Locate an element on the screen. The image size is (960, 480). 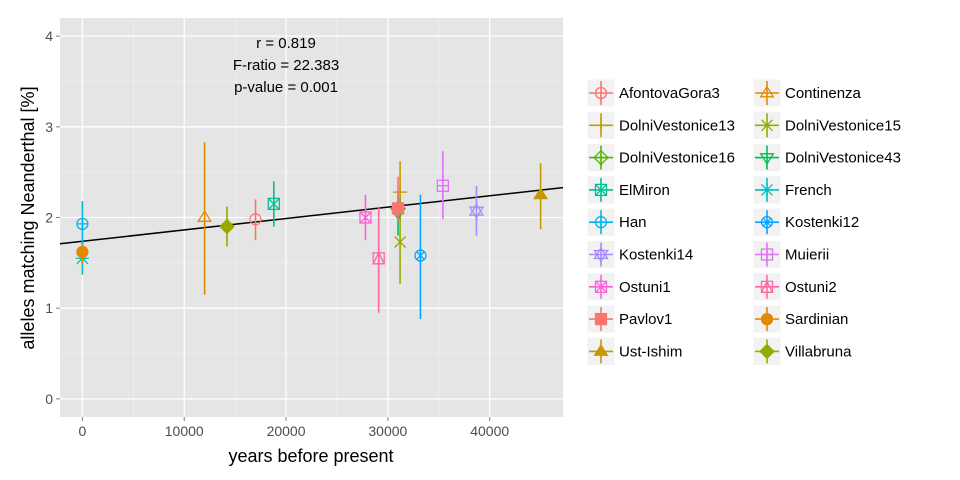
legend-item-afontovagora3: AfontovaGora3 is located at coordinates (653, 93).